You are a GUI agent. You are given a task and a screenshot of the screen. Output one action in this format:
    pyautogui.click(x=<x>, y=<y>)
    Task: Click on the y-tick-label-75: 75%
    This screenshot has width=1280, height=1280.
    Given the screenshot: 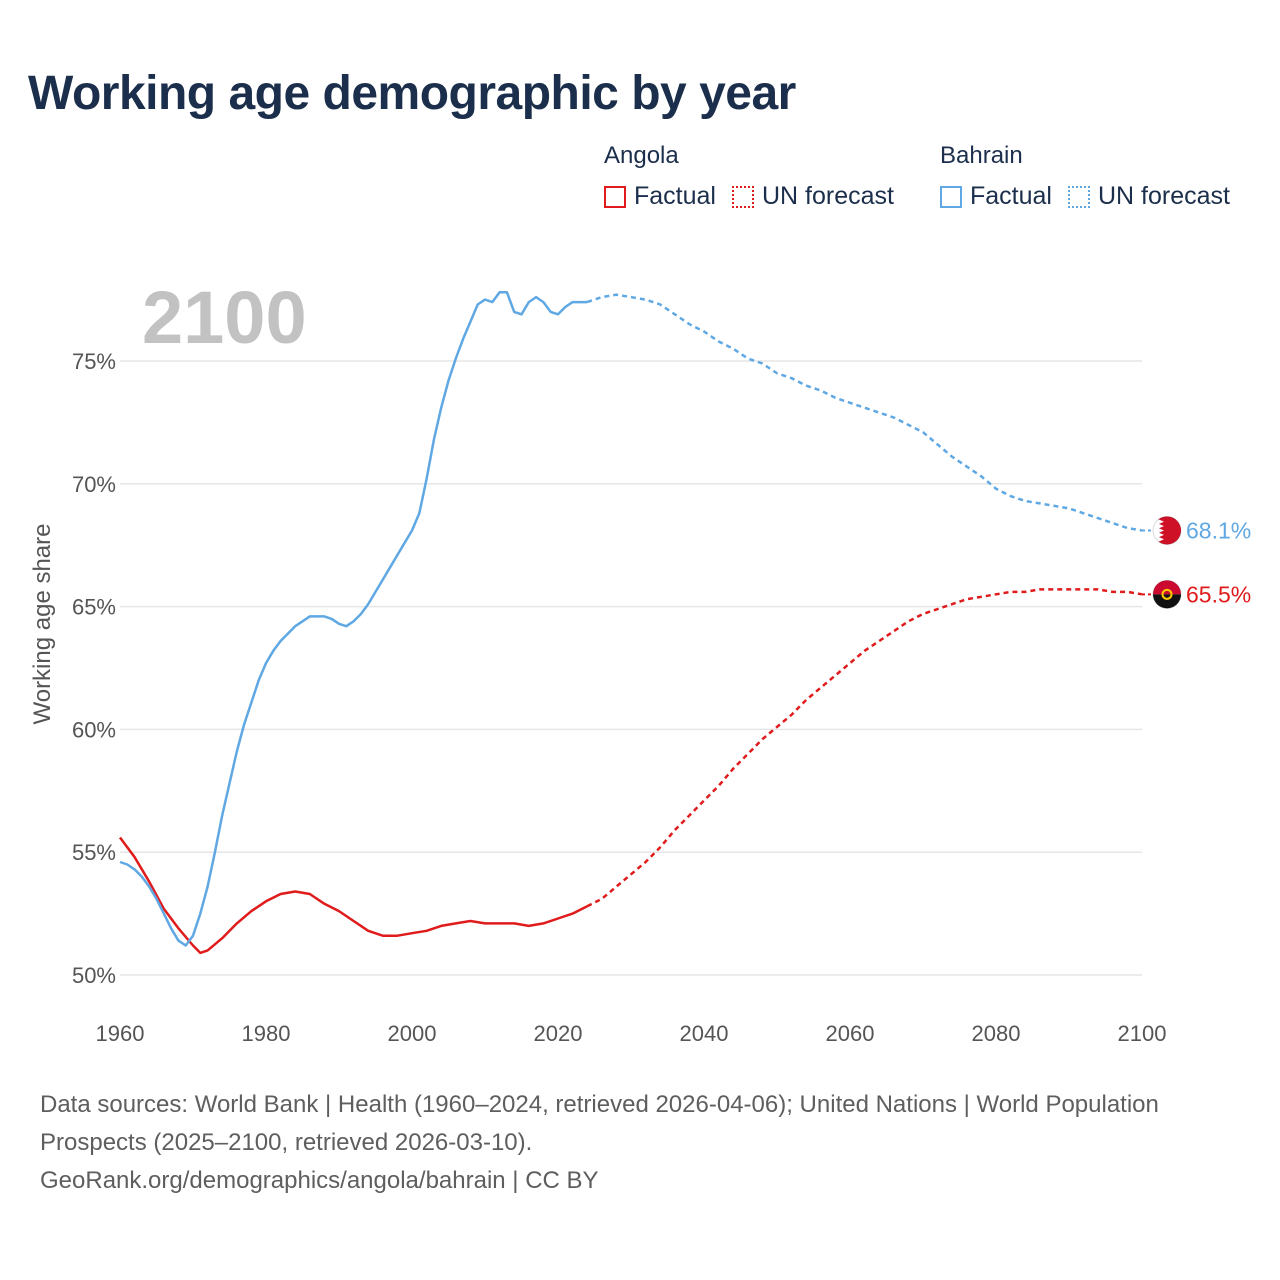 What is the action you would take?
    pyautogui.click(x=94, y=361)
    